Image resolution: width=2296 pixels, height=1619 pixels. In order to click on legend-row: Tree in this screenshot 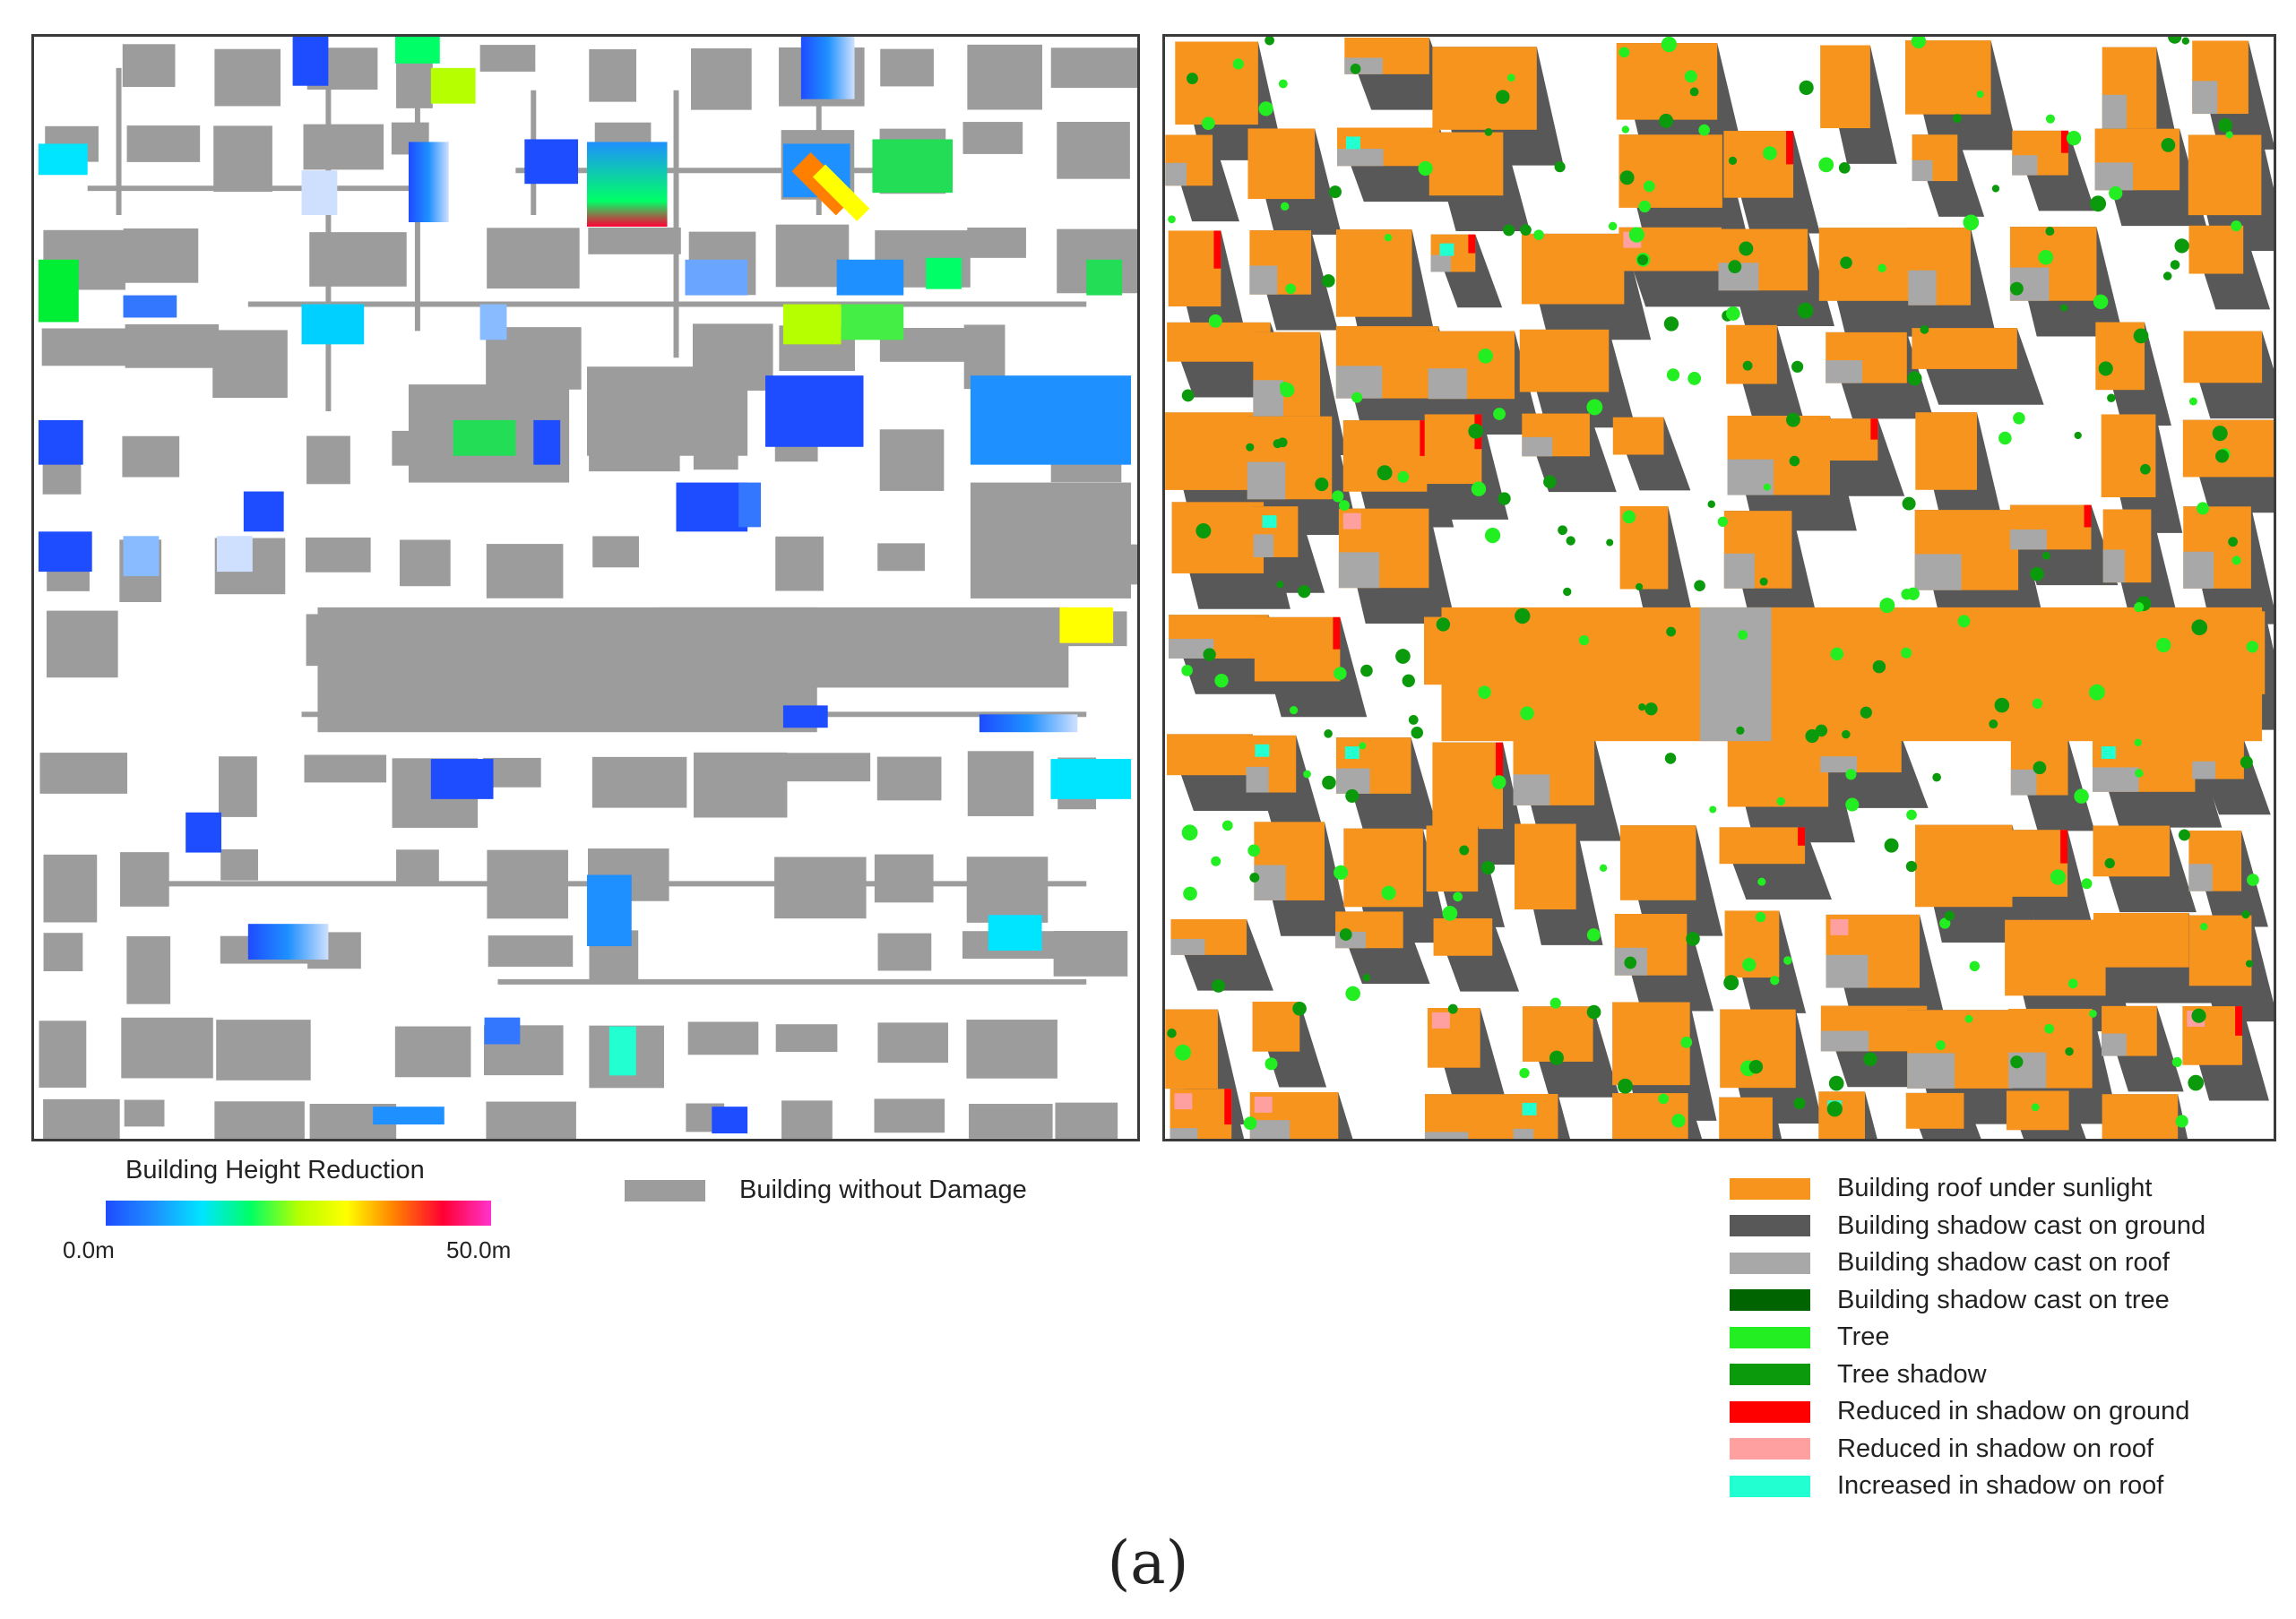, I will do `click(1968, 1337)`.